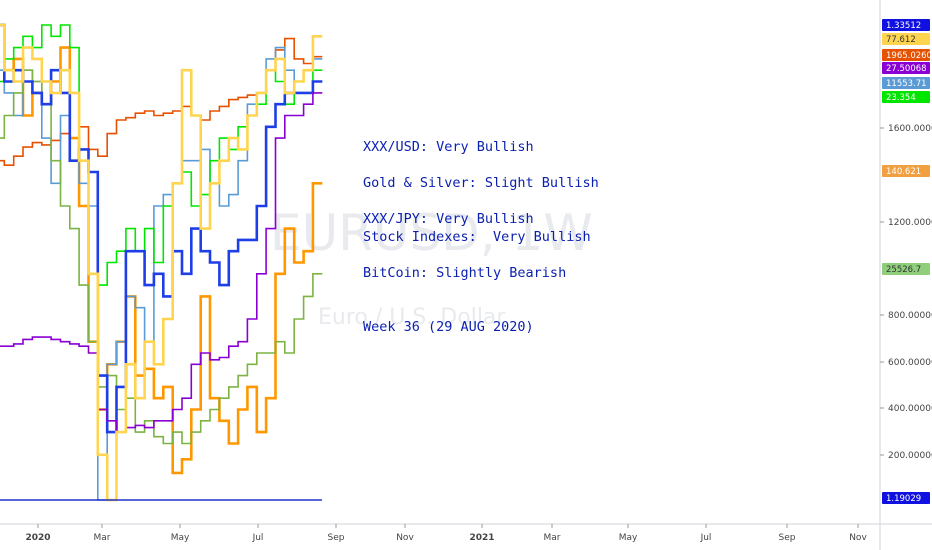 The image size is (932, 550). Describe the element at coordinates (901, 98) in the screenshot. I see `price-badge-text: 23.354` at that location.